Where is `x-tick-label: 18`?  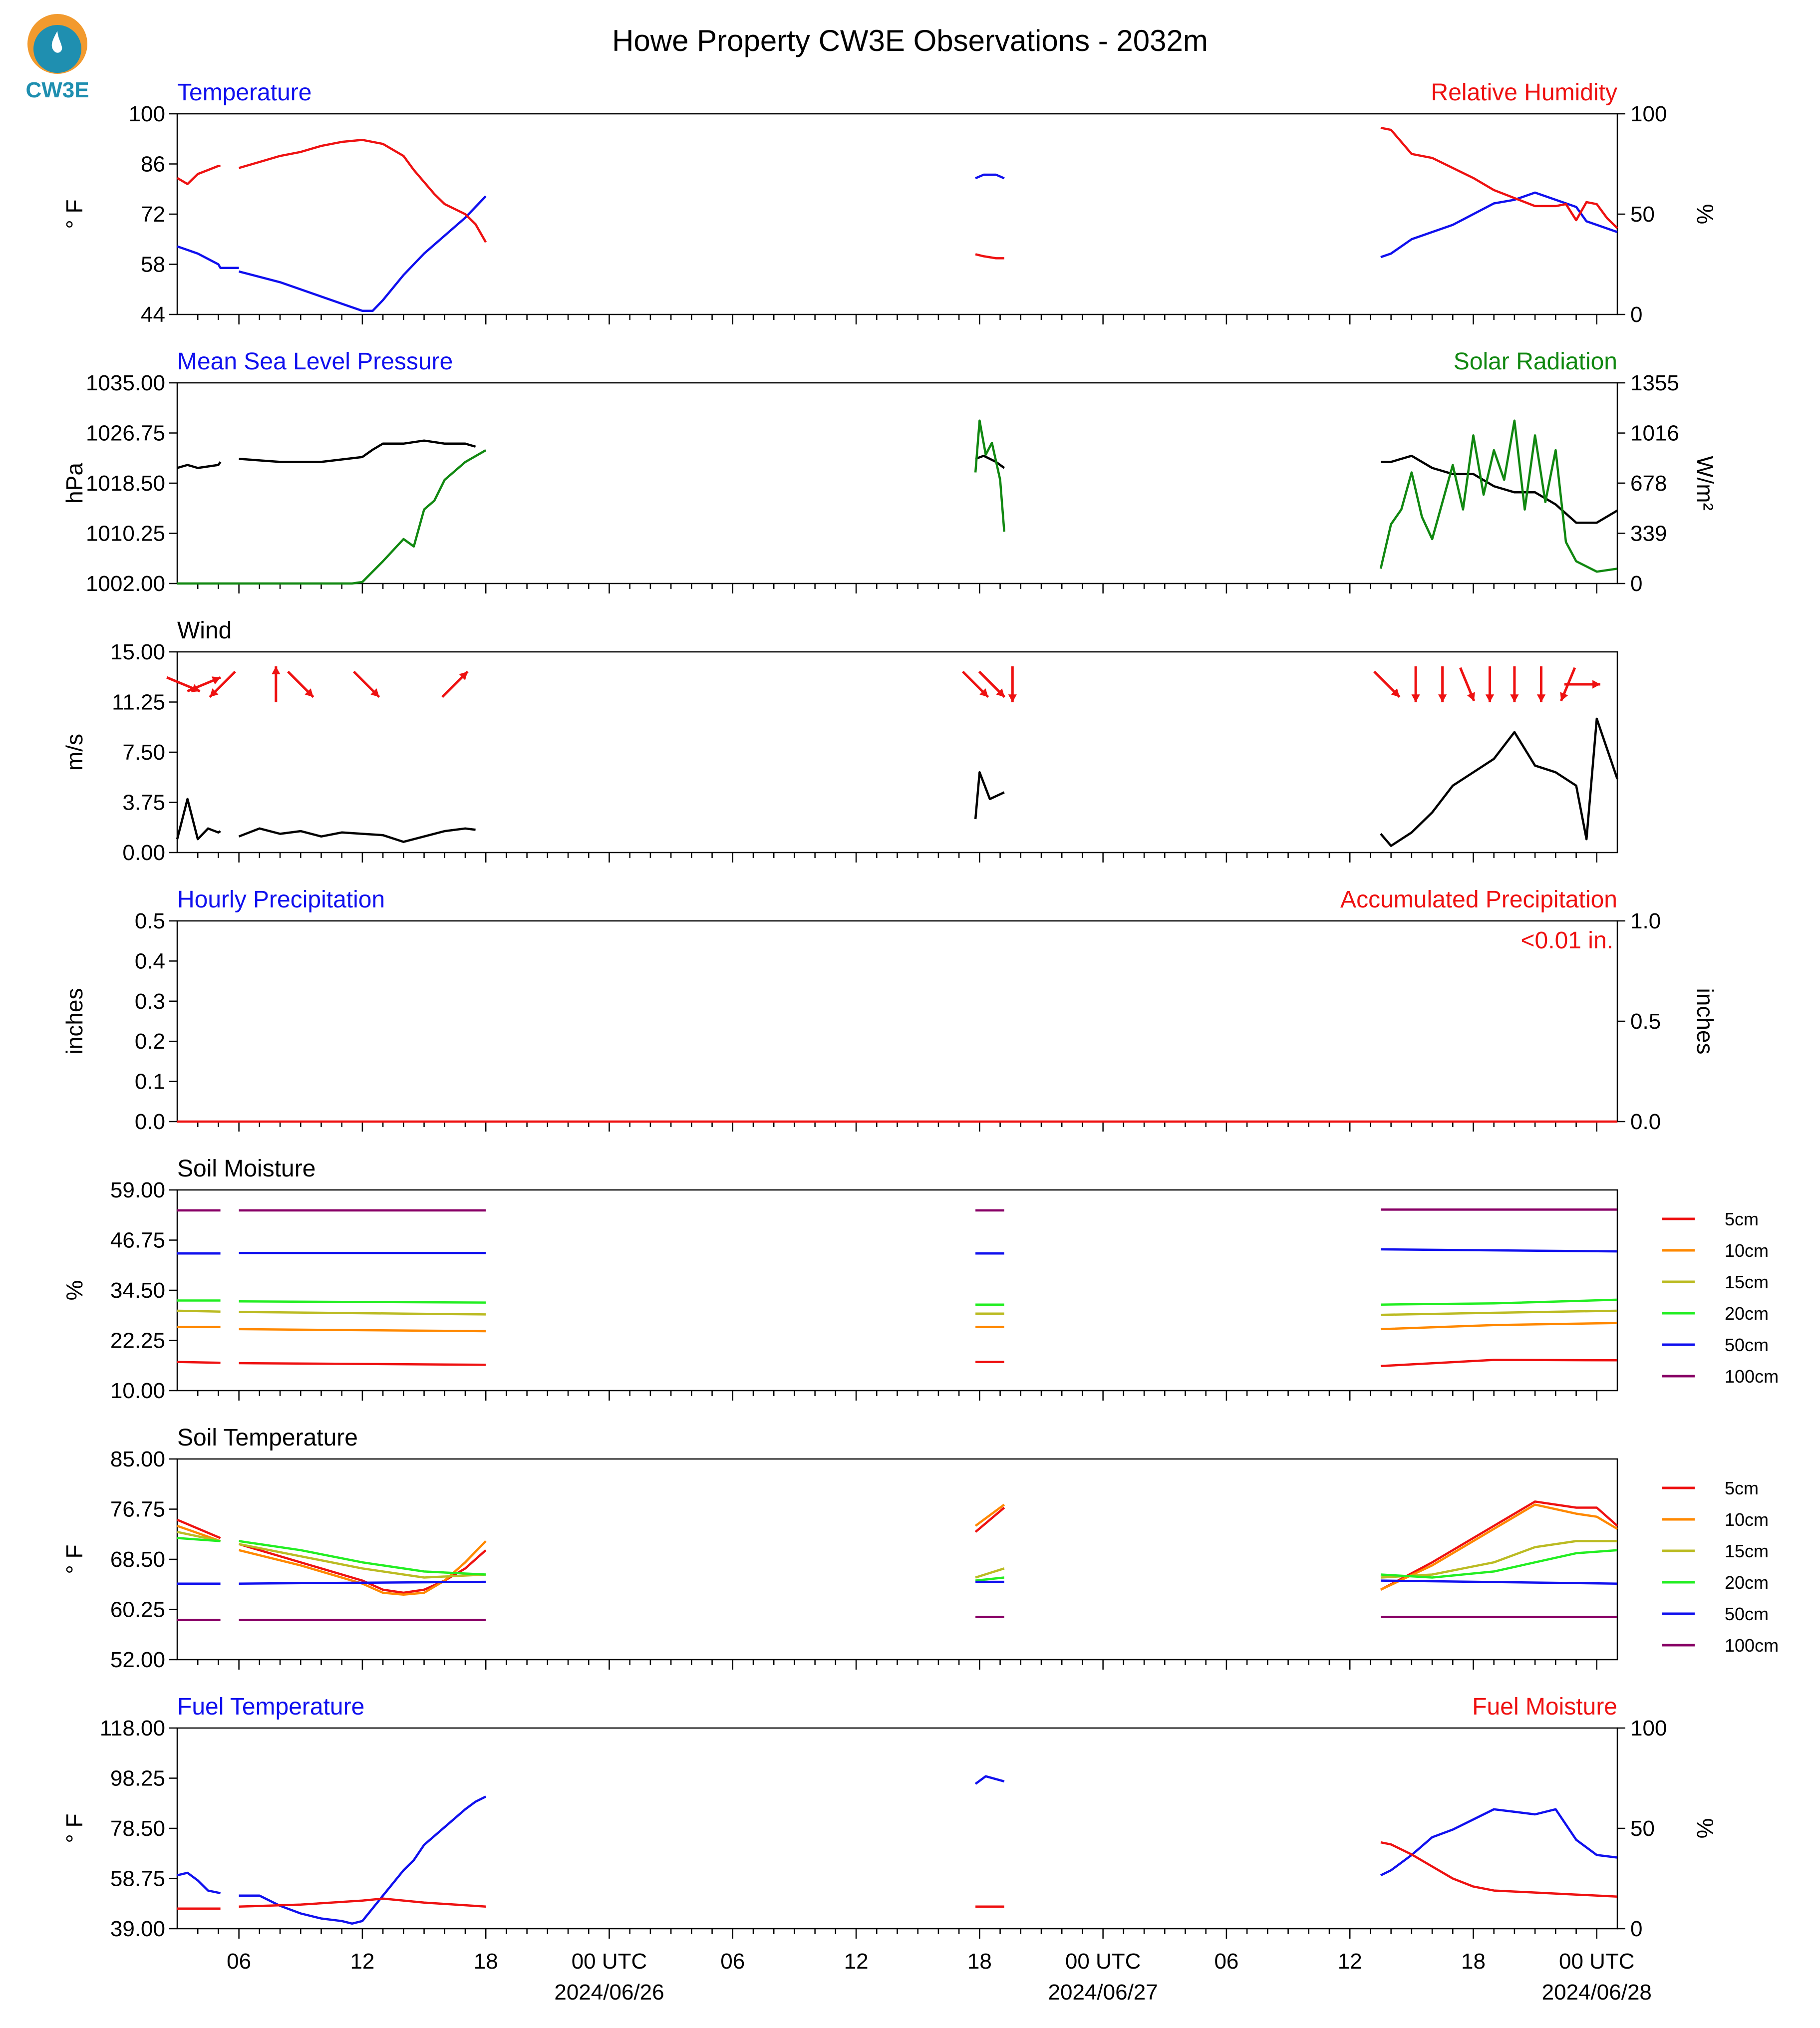 x-tick-label: 18 is located at coordinates (486, 1961).